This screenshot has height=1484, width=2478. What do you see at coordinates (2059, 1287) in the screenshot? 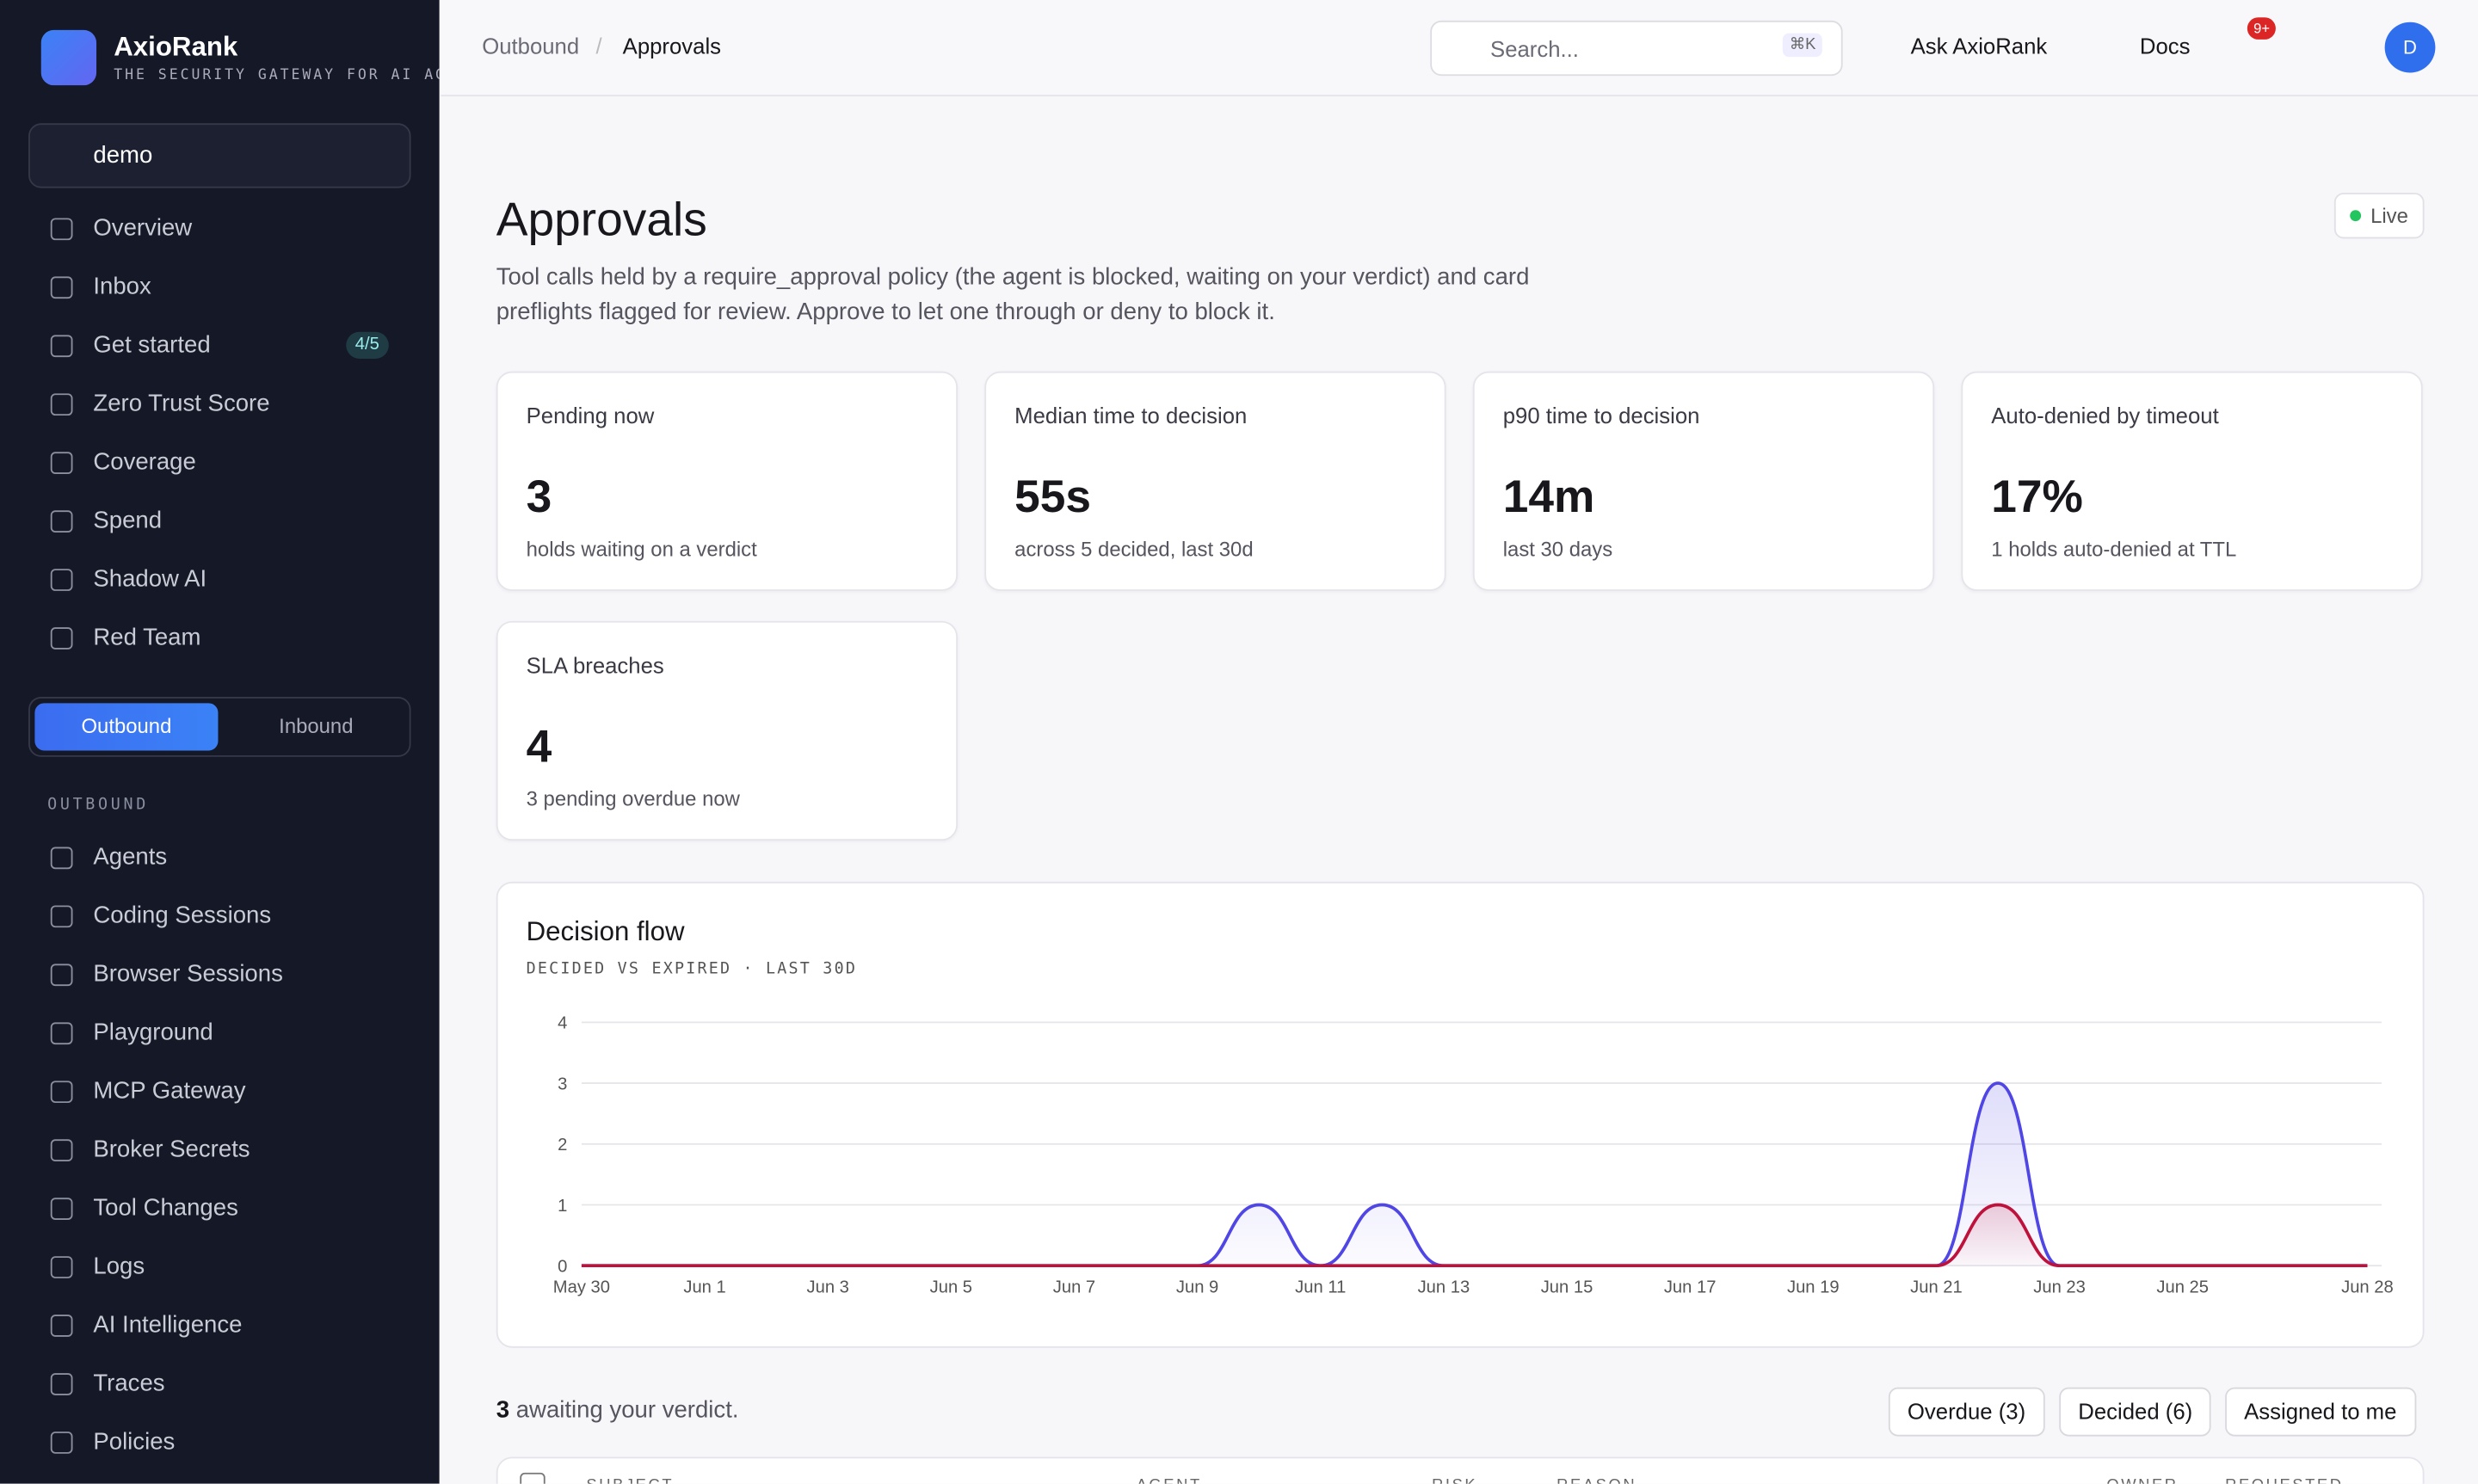
I see `x-tick-label: Jun 23` at bounding box center [2059, 1287].